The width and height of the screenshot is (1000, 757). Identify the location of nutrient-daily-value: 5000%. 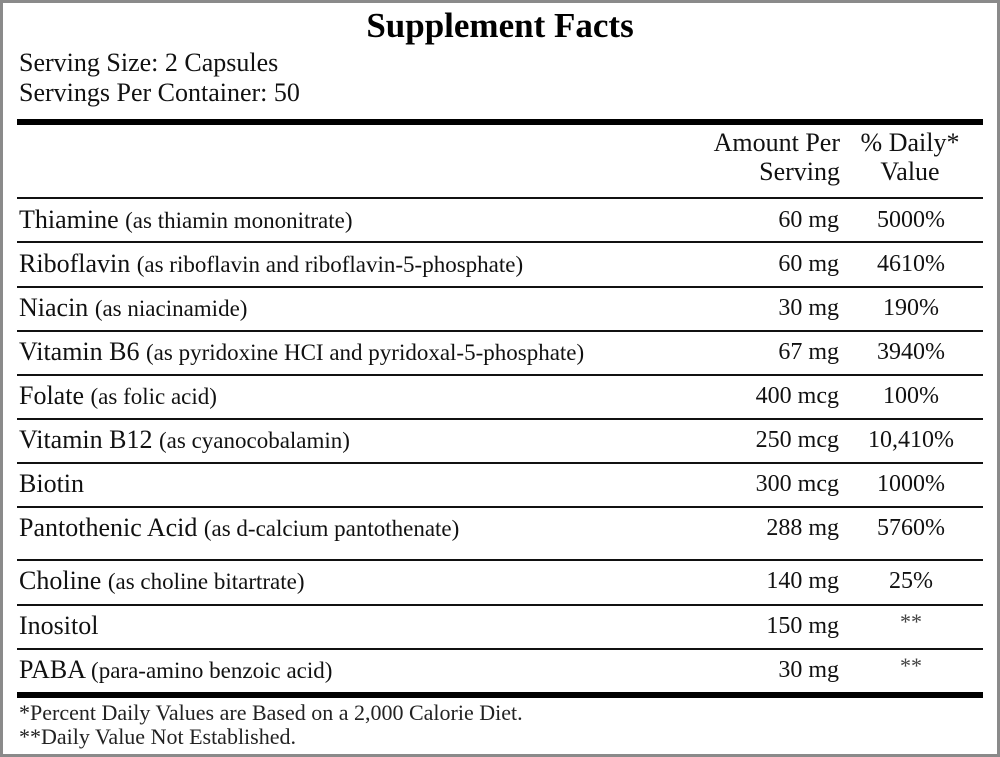
(911, 220).